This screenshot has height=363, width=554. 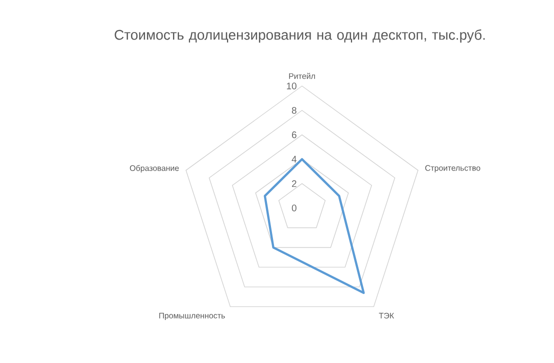 I want to click on chart-title: Стоимость долицензирования на один десктоп, тыс.руб., so click(x=299, y=36).